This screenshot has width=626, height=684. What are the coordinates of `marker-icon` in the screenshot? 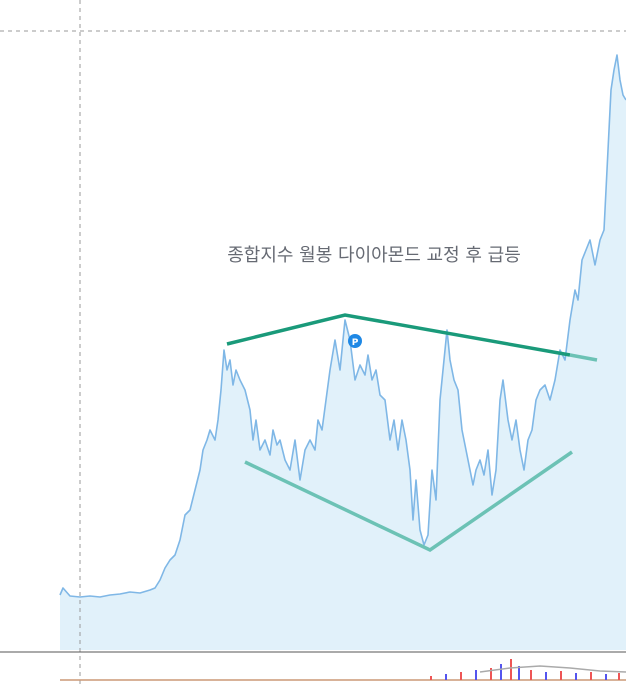 It's located at (355, 341).